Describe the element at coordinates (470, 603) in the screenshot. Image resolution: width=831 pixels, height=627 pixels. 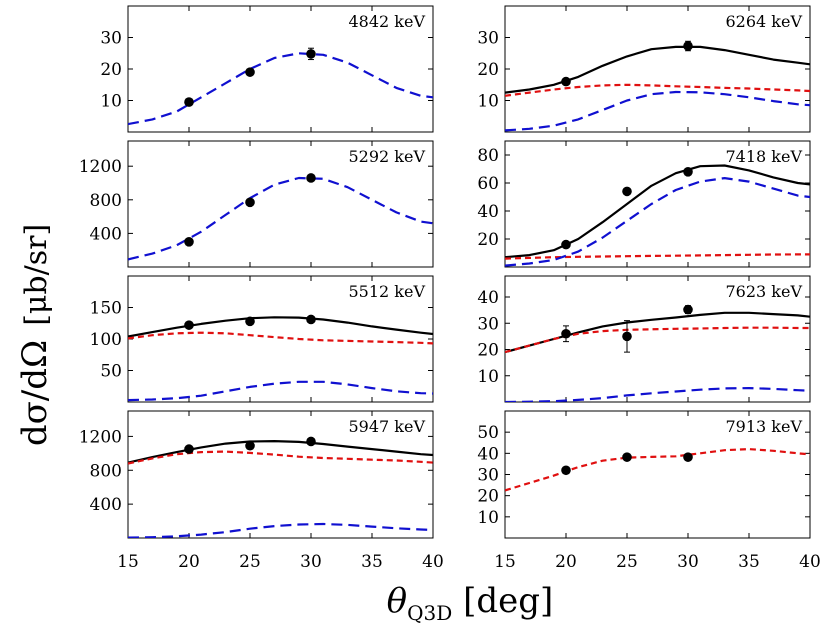
I see `x-axis-label: θQ3D [deg]` at that location.